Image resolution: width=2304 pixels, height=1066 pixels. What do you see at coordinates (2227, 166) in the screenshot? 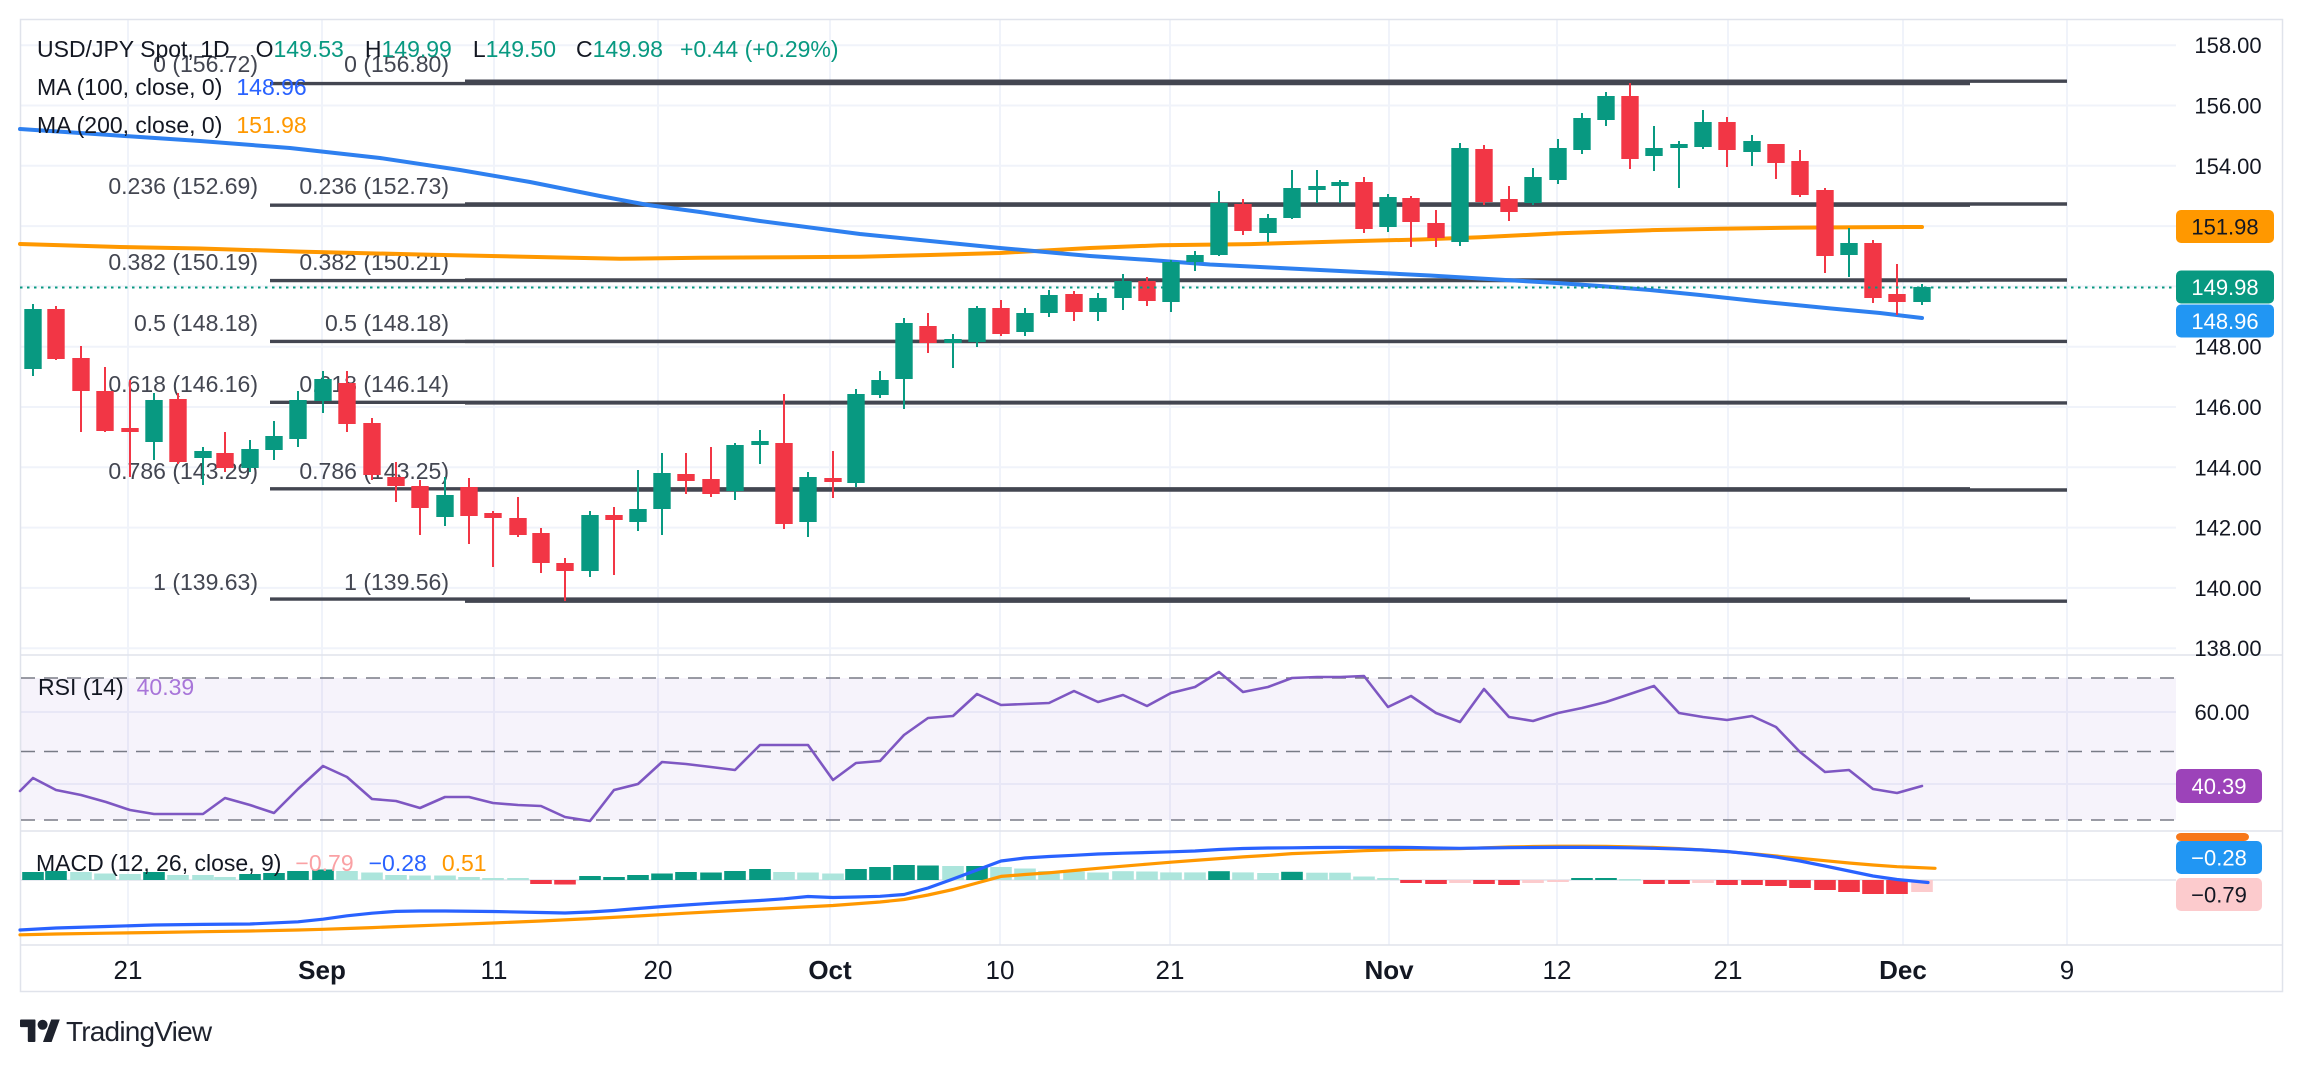
I see `svg-text: 154.00` at bounding box center [2227, 166].